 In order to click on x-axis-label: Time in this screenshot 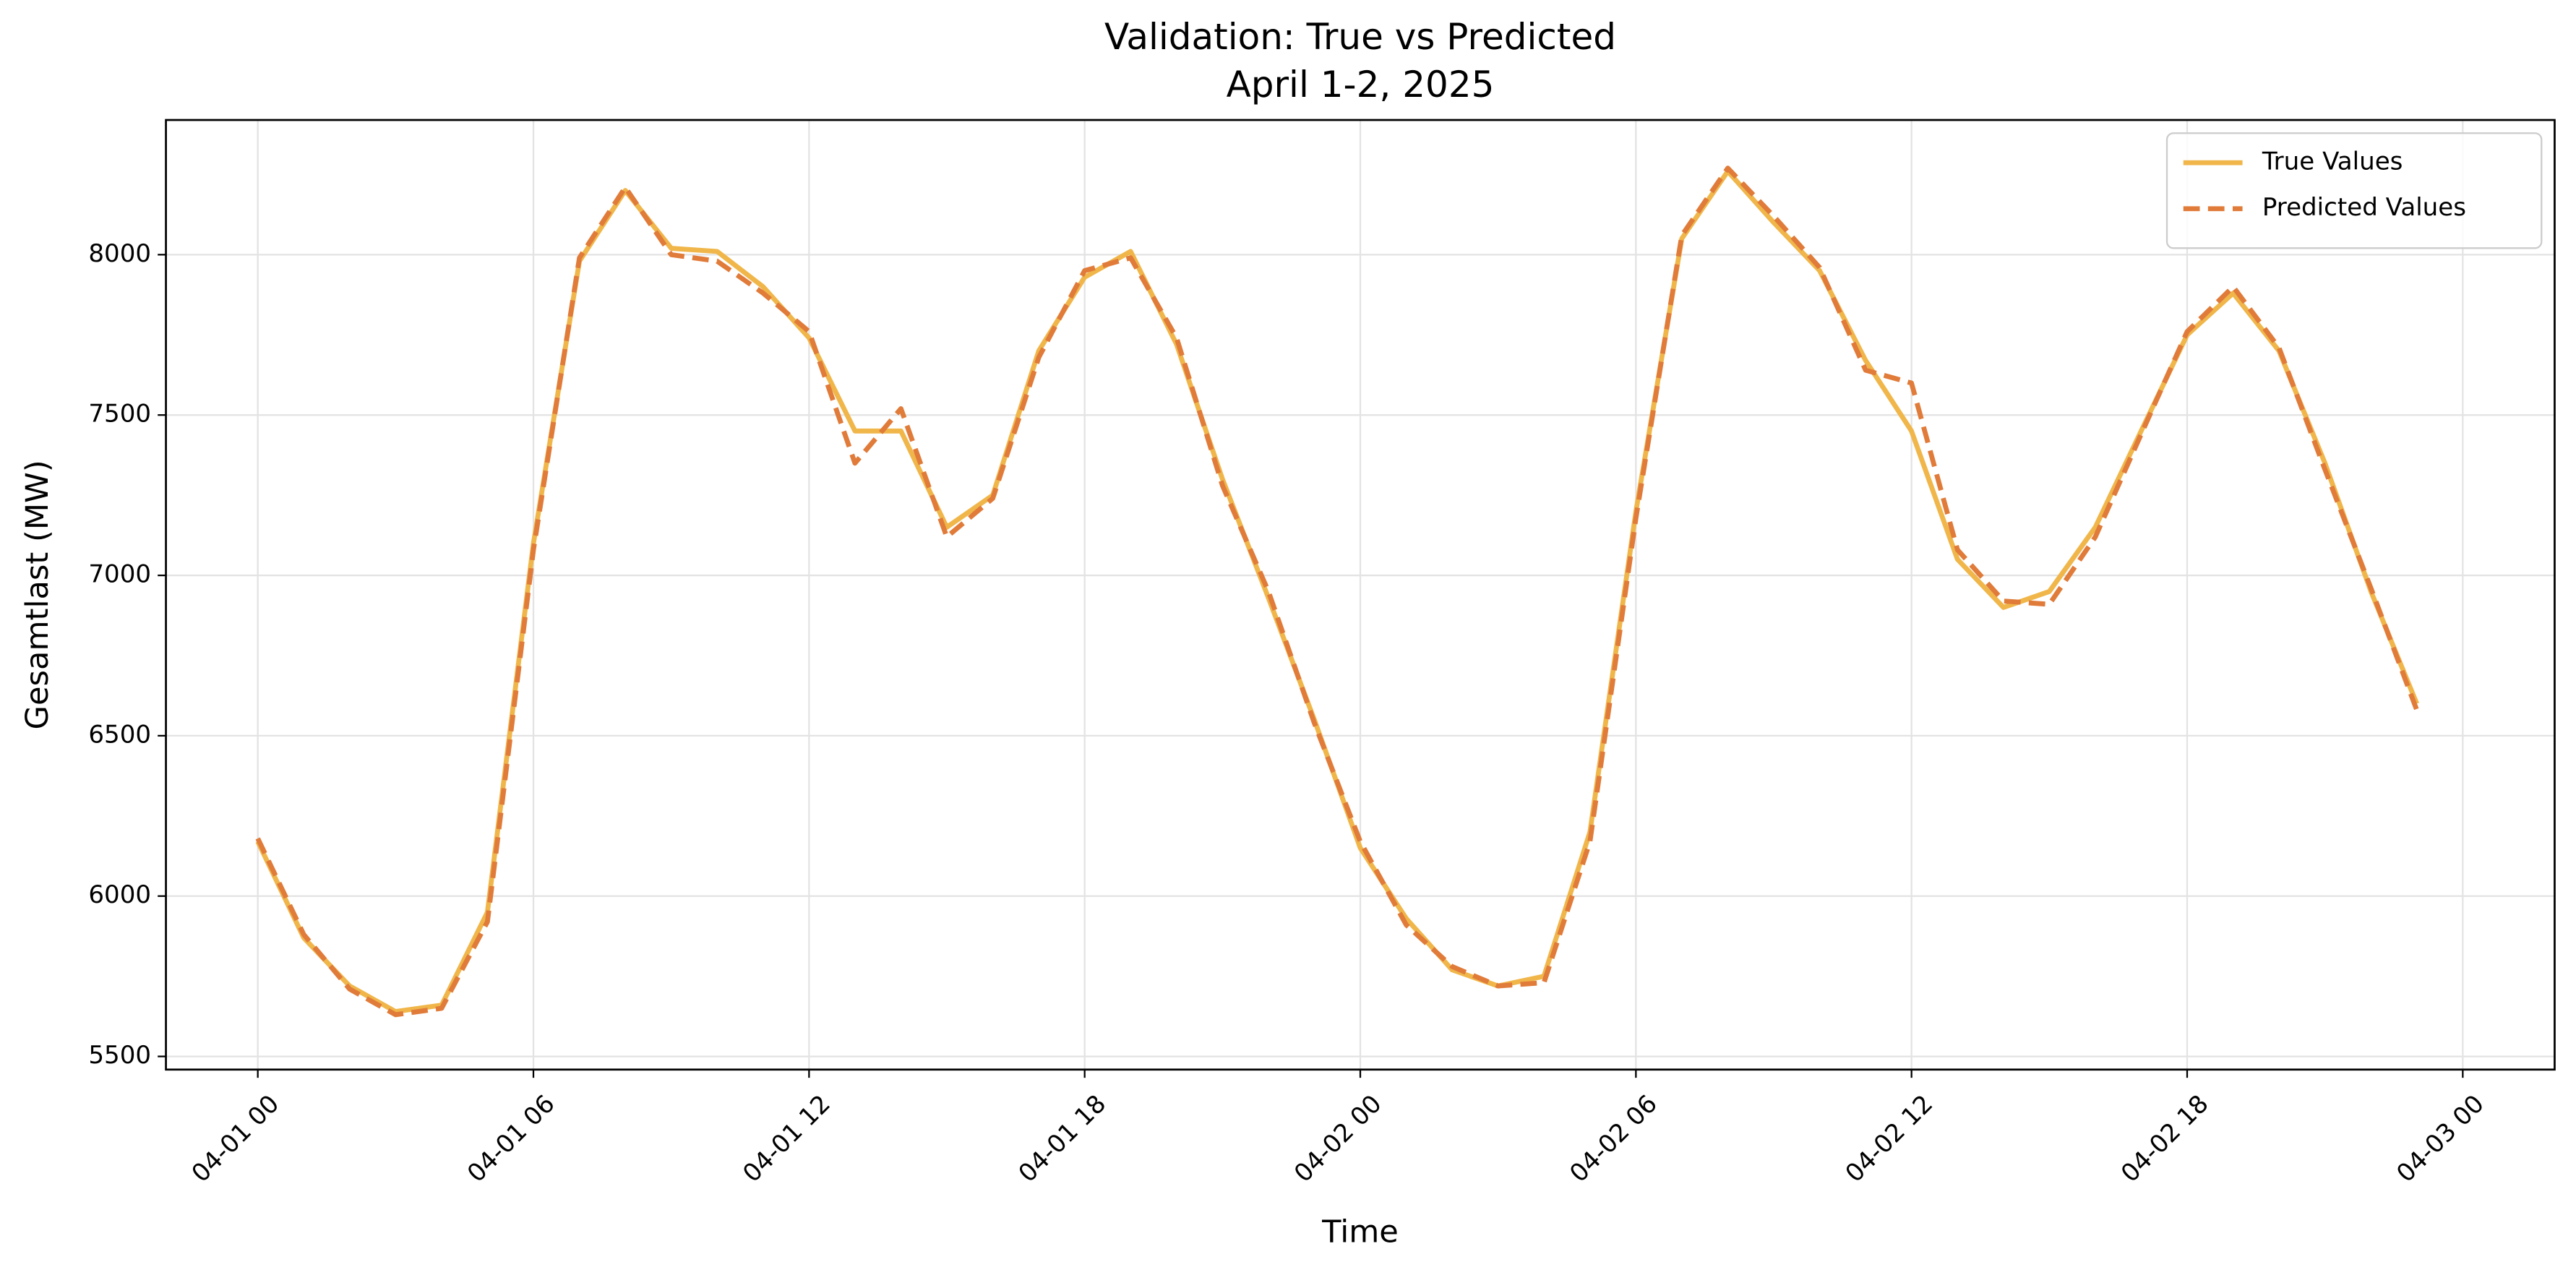, I will do `click(1360, 1232)`.